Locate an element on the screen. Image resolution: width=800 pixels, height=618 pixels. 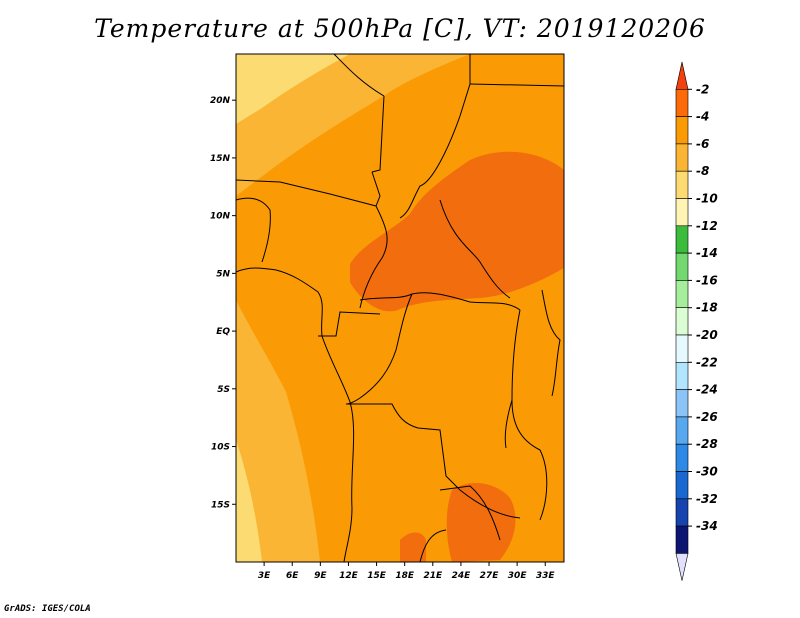
colorbar-label: -14 is located at coordinates (707, 253).